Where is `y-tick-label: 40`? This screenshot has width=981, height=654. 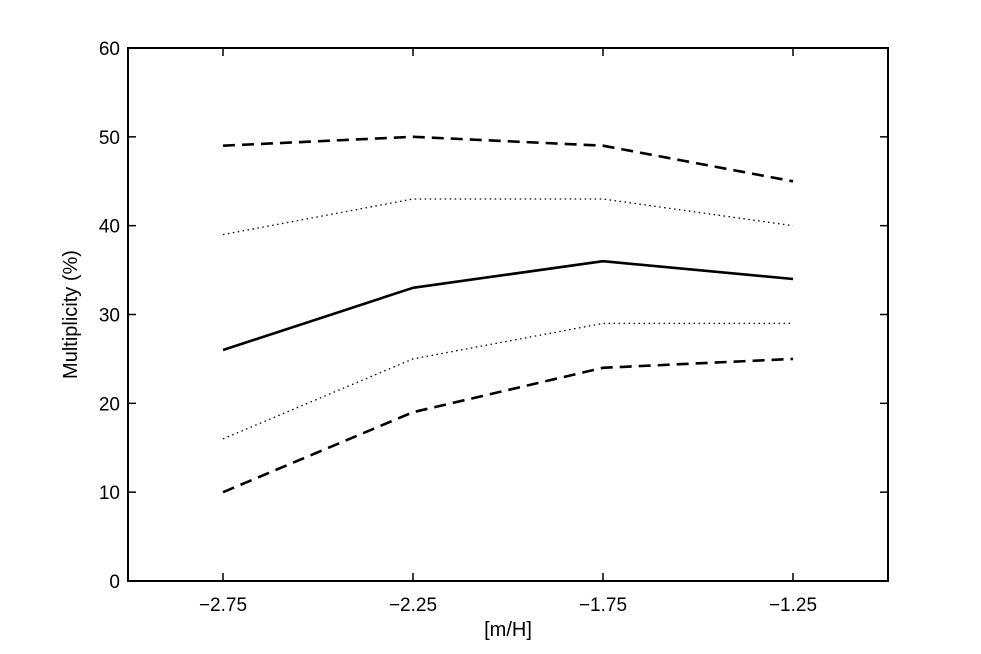 y-tick-label: 40 is located at coordinates (109, 227).